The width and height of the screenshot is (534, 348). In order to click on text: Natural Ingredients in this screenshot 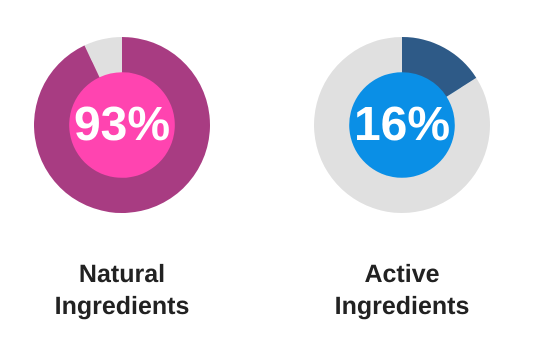, I will do `click(122, 290)`.